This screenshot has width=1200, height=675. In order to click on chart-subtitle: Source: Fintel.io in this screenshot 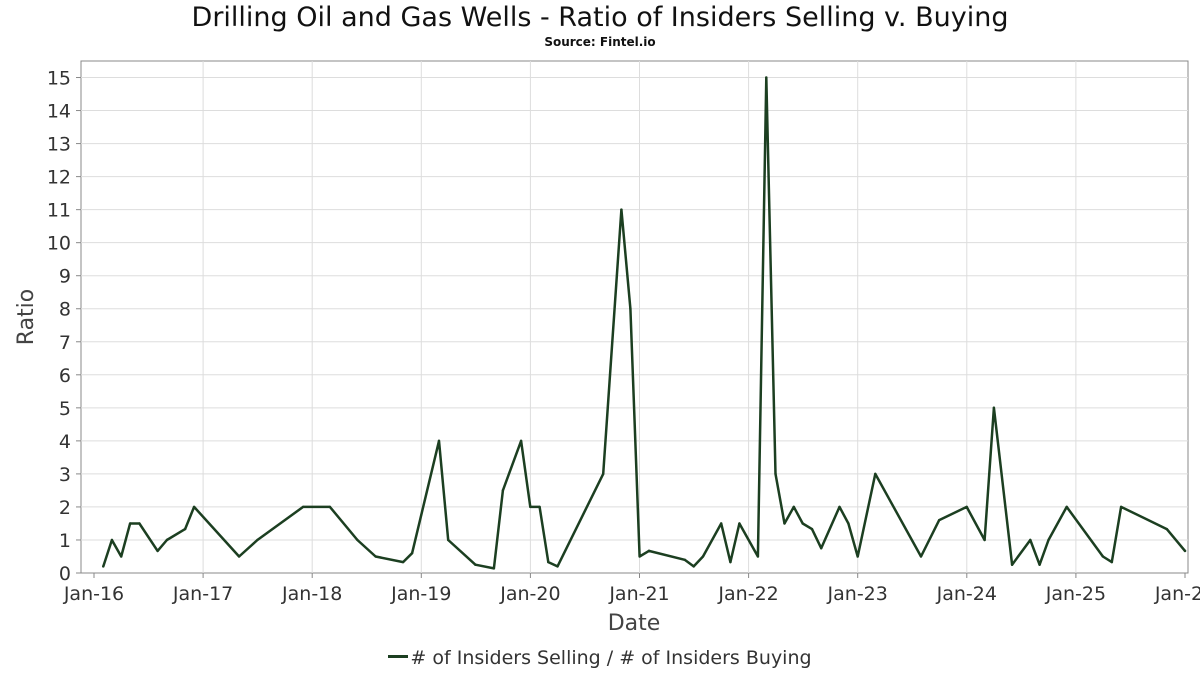, I will do `click(600, 42)`.